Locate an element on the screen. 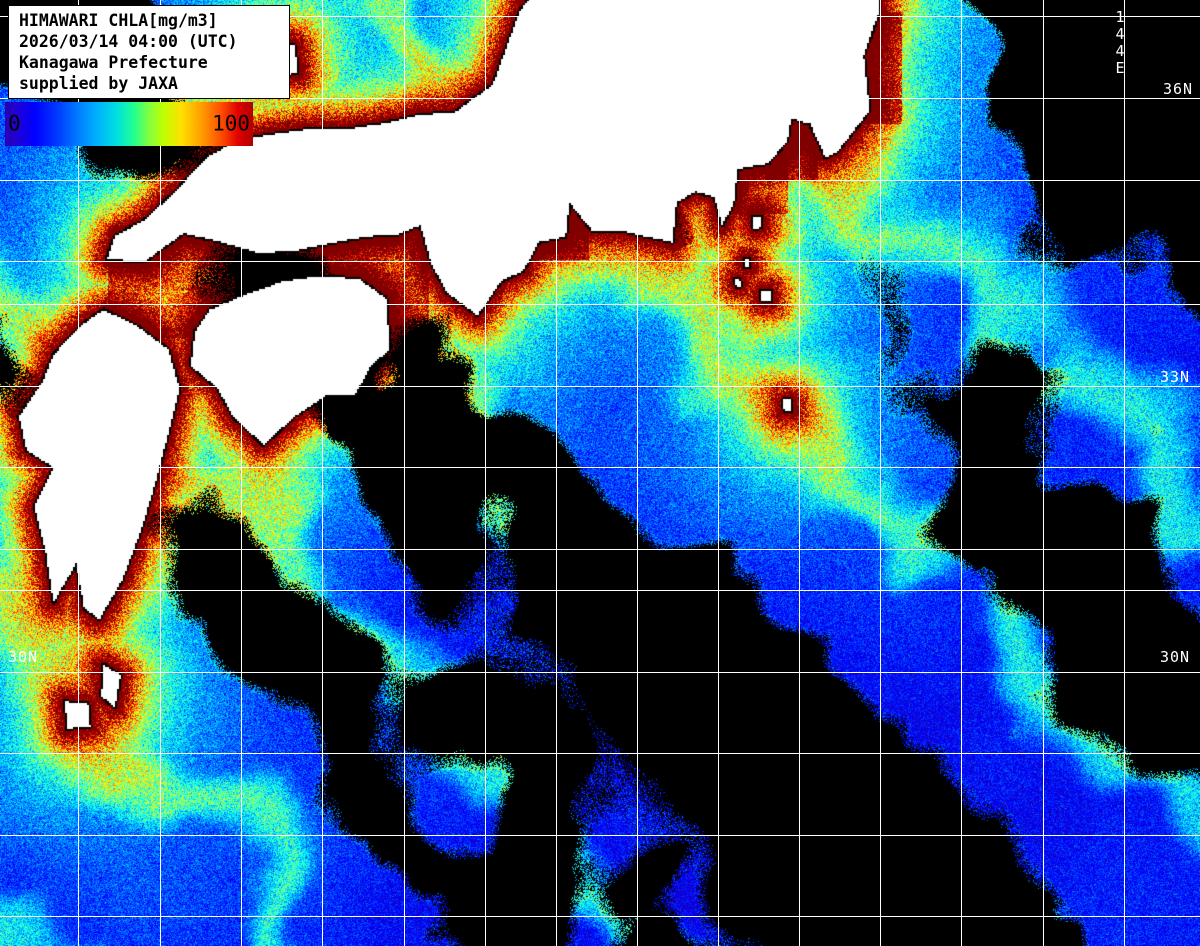 The image size is (1200, 946). colorbar-max-label: 100 is located at coordinates (231, 123).